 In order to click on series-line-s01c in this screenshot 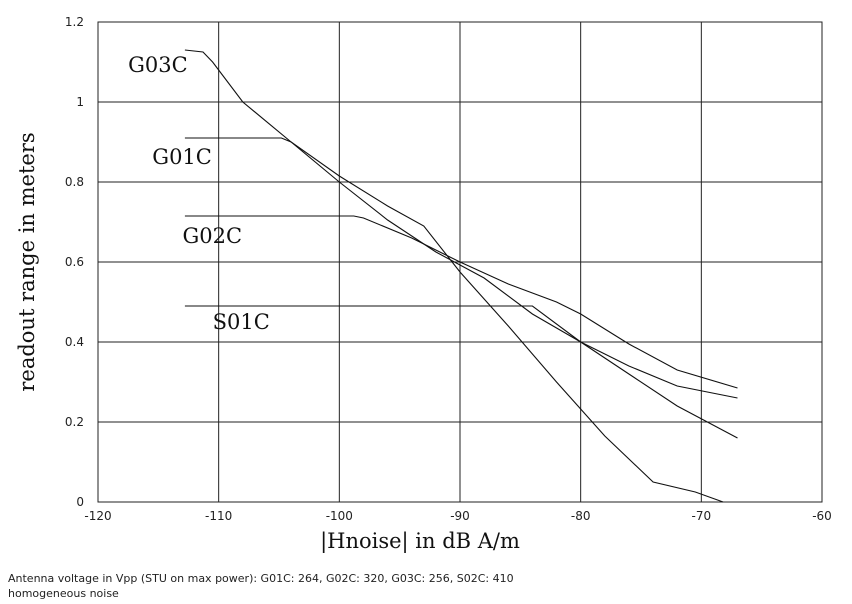, I will do `click(461, 372)`.